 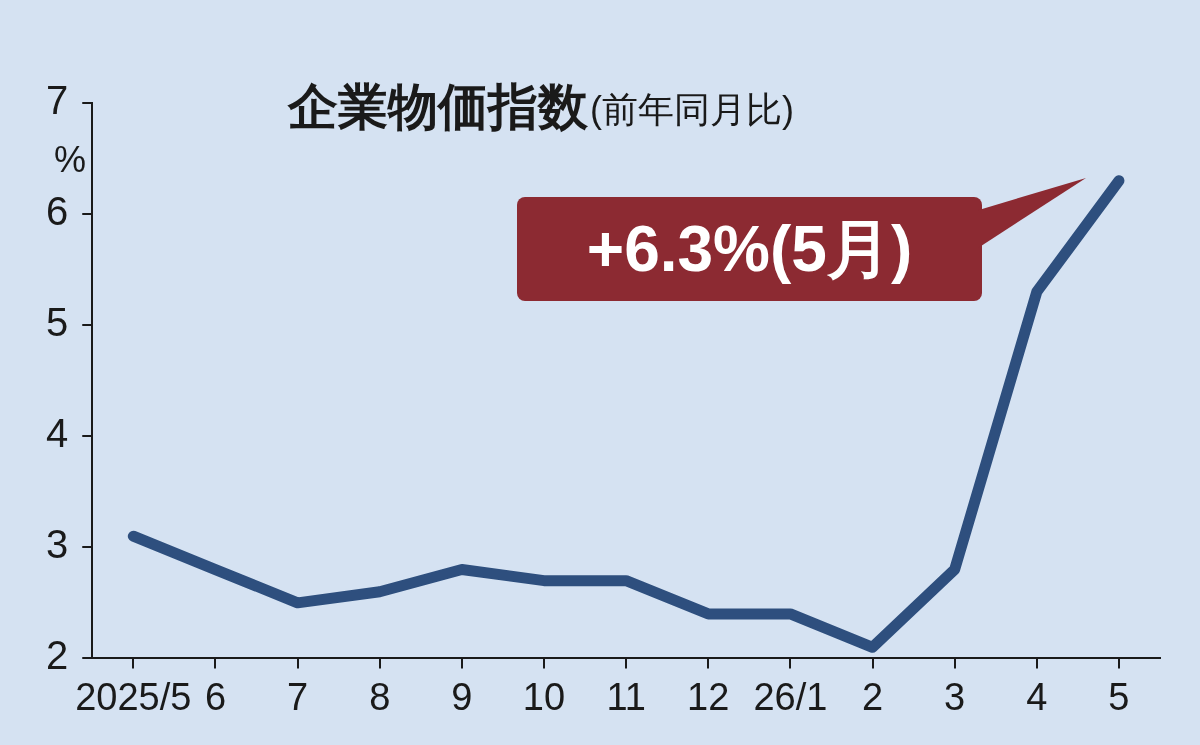 I want to click on x-tick-label: 11, so click(x=626, y=696).